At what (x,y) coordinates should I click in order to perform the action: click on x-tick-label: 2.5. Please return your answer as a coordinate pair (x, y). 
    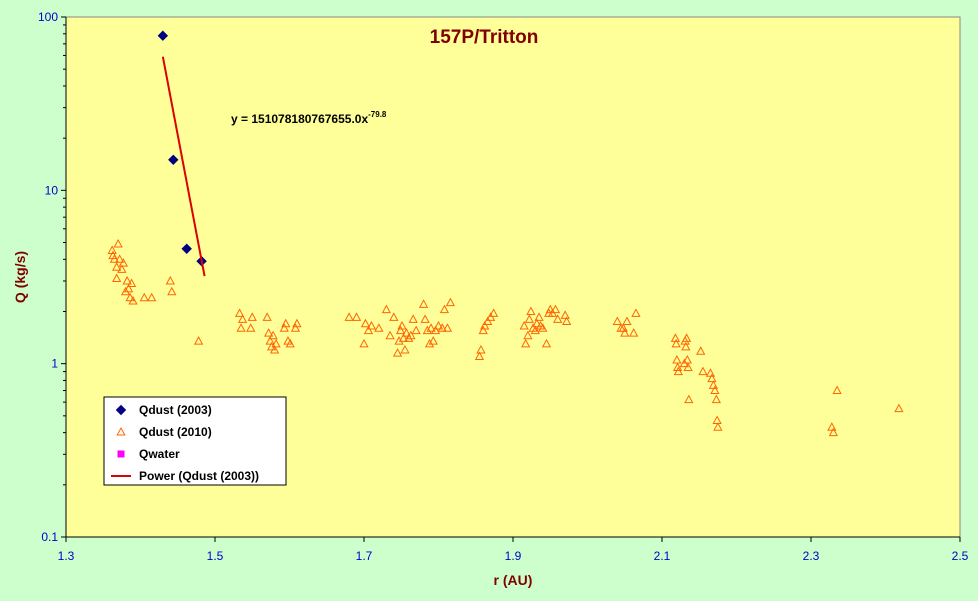
    Looking at the image, I should click on (960, 556).